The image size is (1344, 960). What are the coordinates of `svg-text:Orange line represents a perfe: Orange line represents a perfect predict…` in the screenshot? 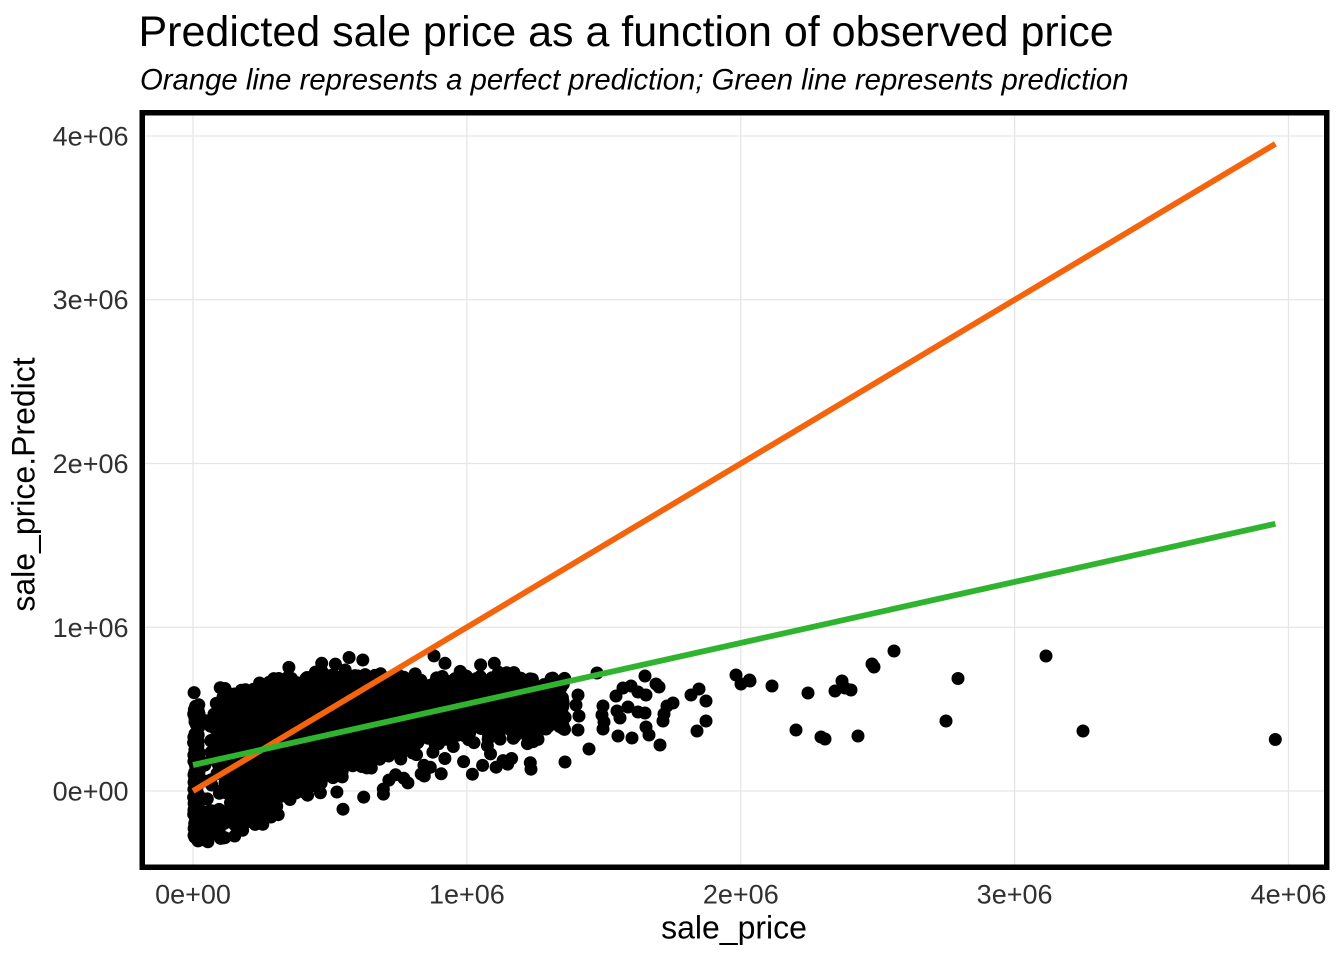 It's located at (634, 80).